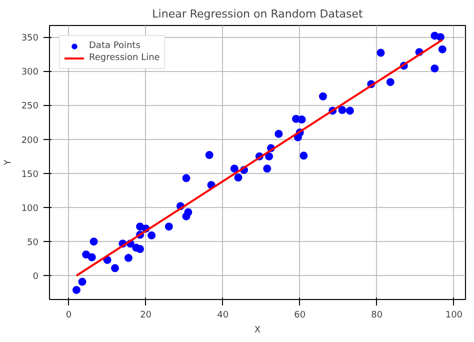 The image size is (474, 342). I want to click on legend-label: Data Points, so click(114, 46).